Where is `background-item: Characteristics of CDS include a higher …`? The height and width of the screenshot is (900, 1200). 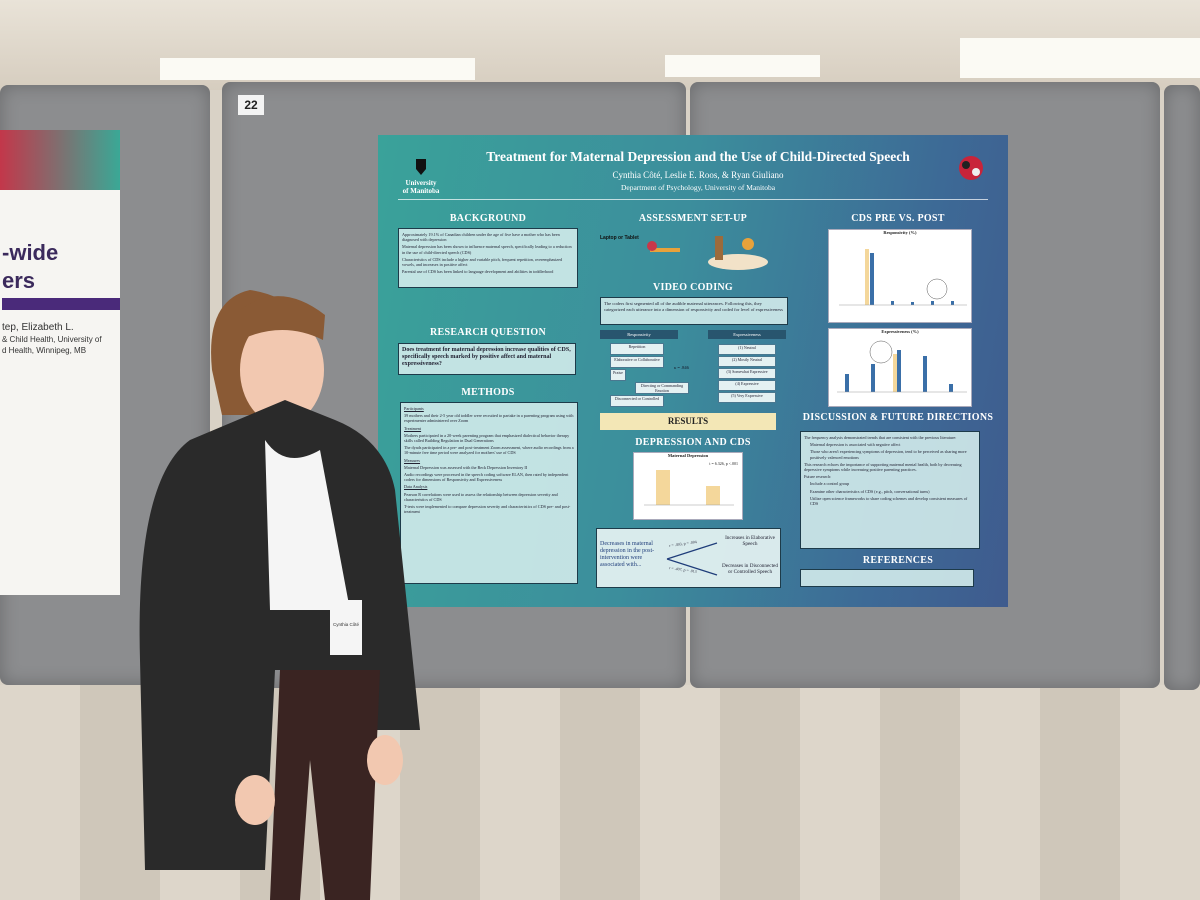 background-item: Characteristics of CDS include a higher … is located at coordinates (482, 262).